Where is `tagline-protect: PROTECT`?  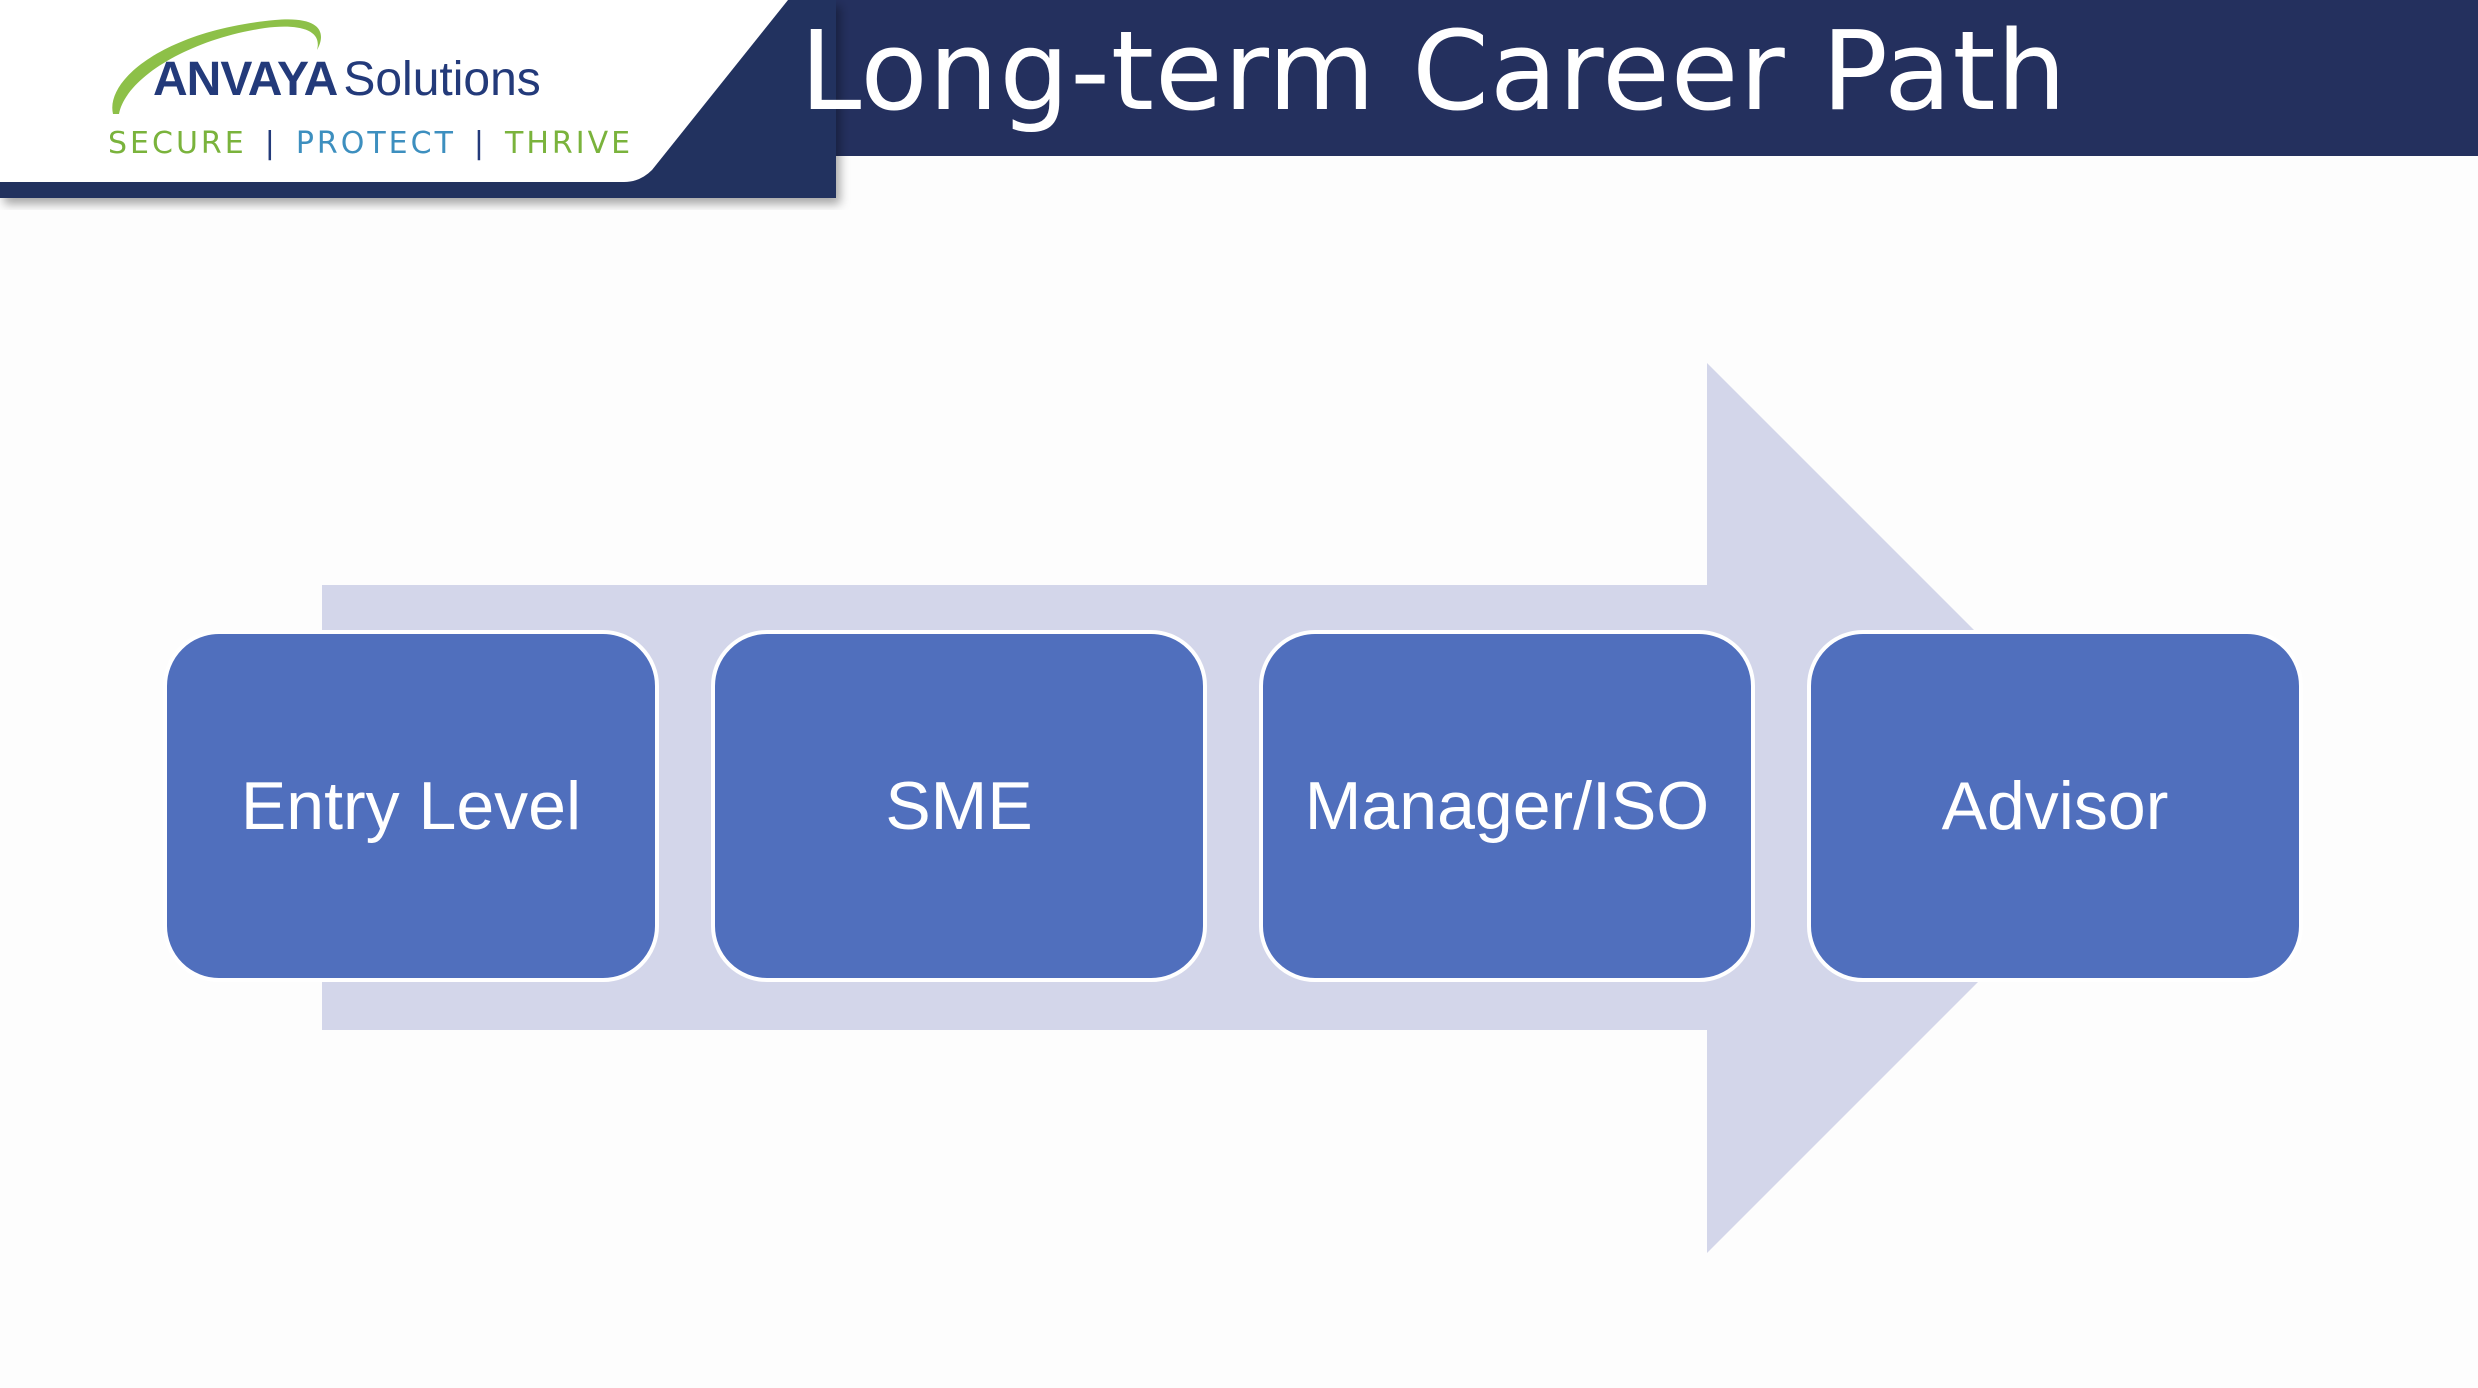
tagline-protect: PROTECT is located at coordinates (375, 143).